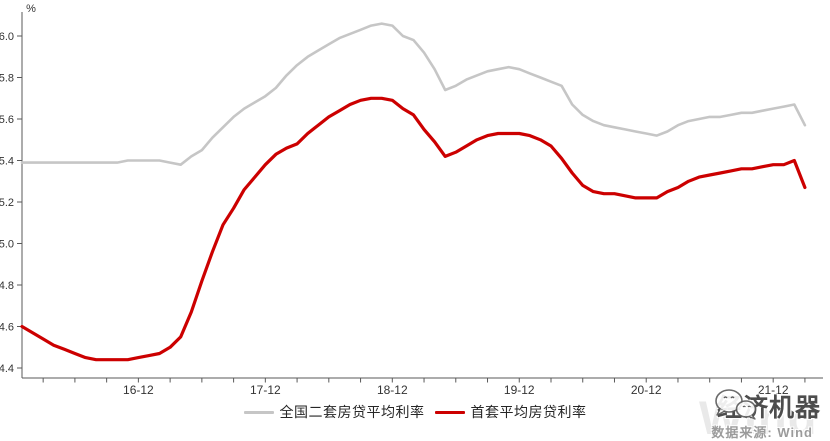 The height and width of the screenshot is (441, 830). I want to click on svg-text: 5.6, so click(7, 120).